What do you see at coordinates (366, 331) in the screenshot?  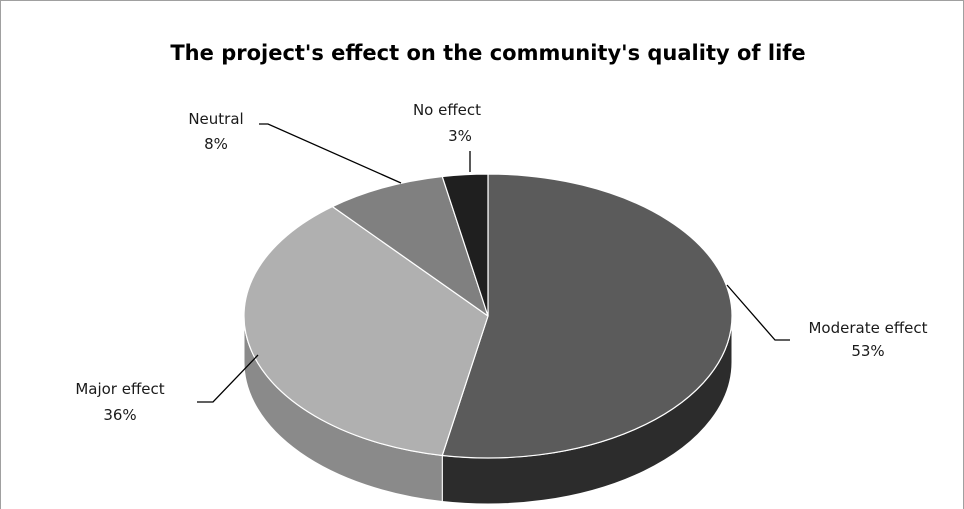 I see `pie-slice-major-effect` at bounding box center [366, 331].